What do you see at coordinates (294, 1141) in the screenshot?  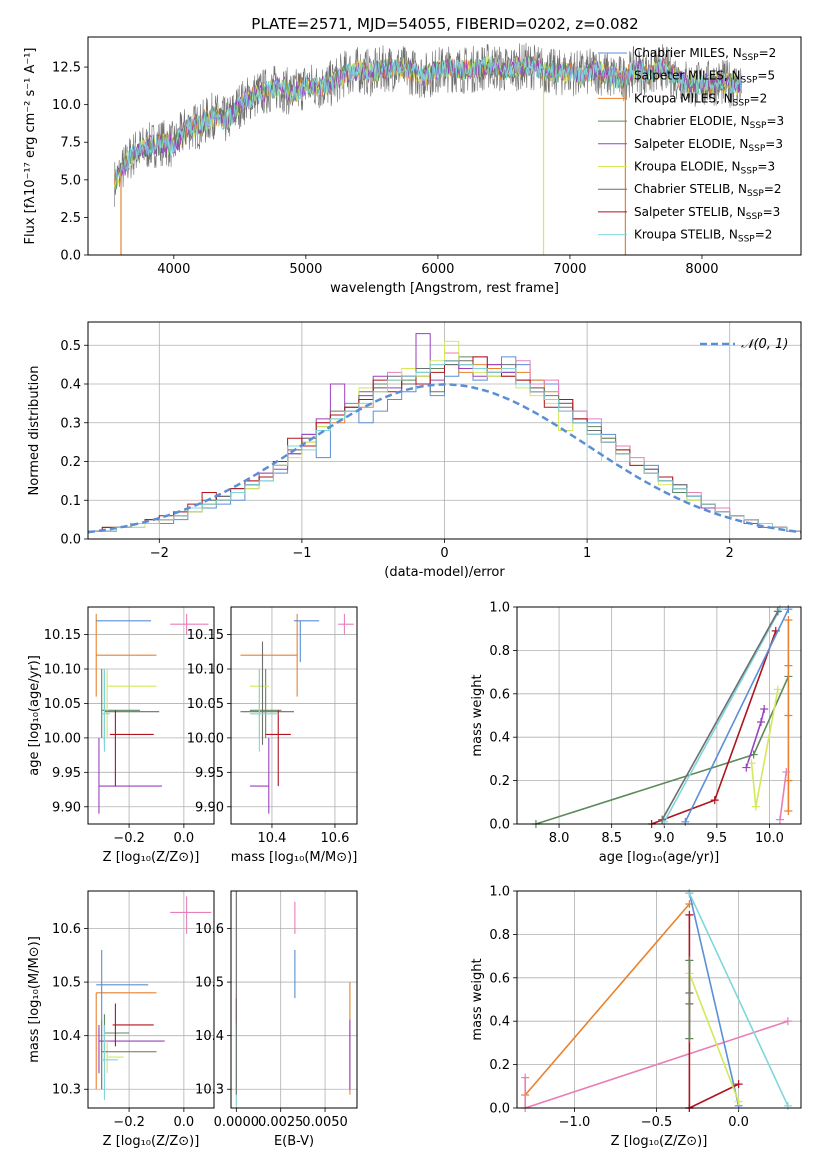 I see `x-axis-label: E(B-V)` at bounding box center [294, 1141].